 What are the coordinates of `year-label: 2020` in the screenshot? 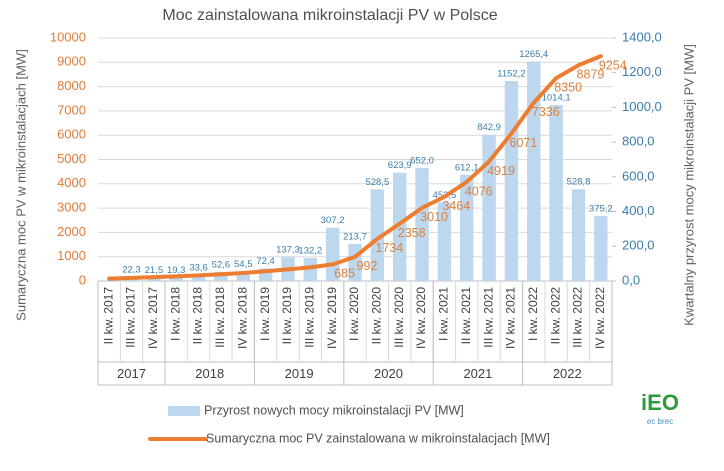 It's located at (388, 373).